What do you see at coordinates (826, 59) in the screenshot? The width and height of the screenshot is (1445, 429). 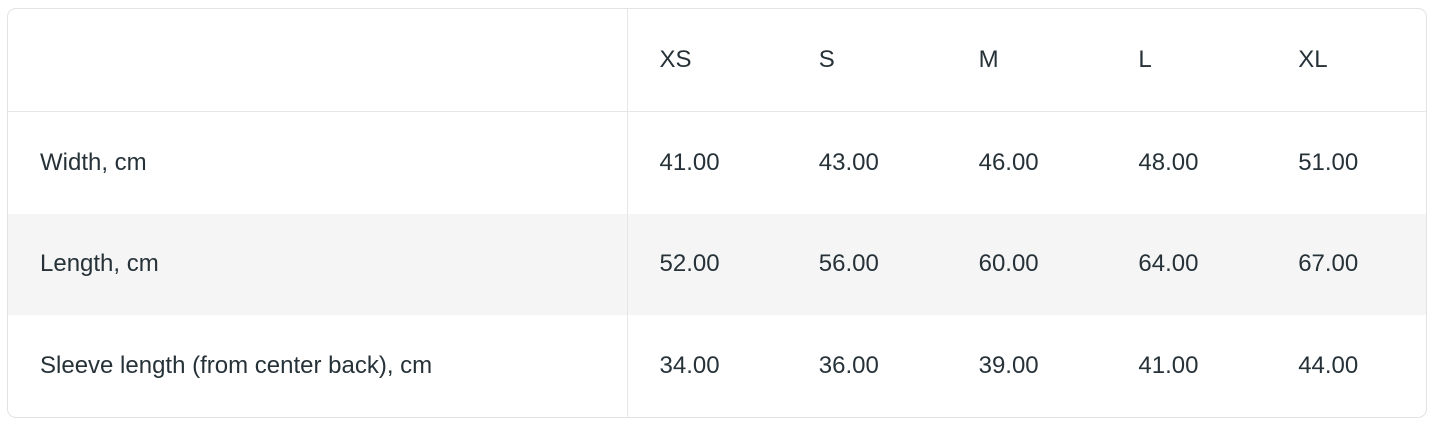 I see `column-header-s: S` at bounding box center [826, 59].